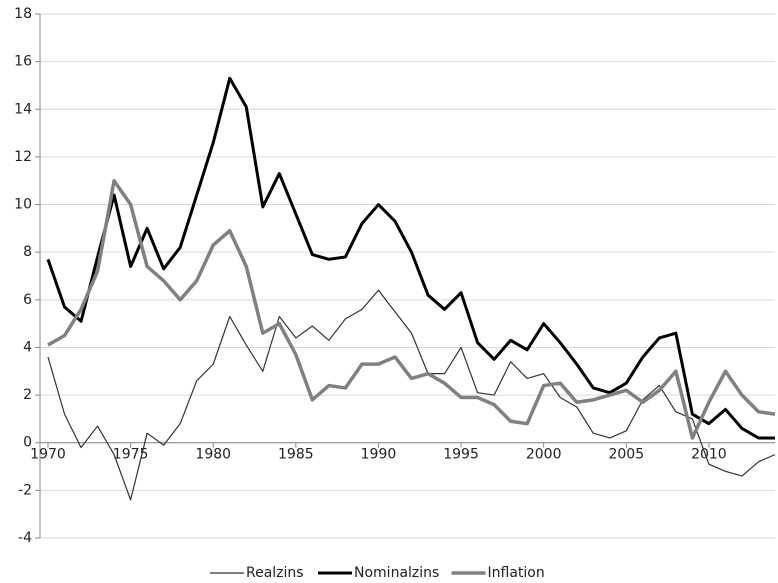 The width and height of the screenshot is (778, 583). What do you see at coordinates (213, 455) in the screenshot?
I see `x-tick-label: 1980` at bounding box center [213, 455].